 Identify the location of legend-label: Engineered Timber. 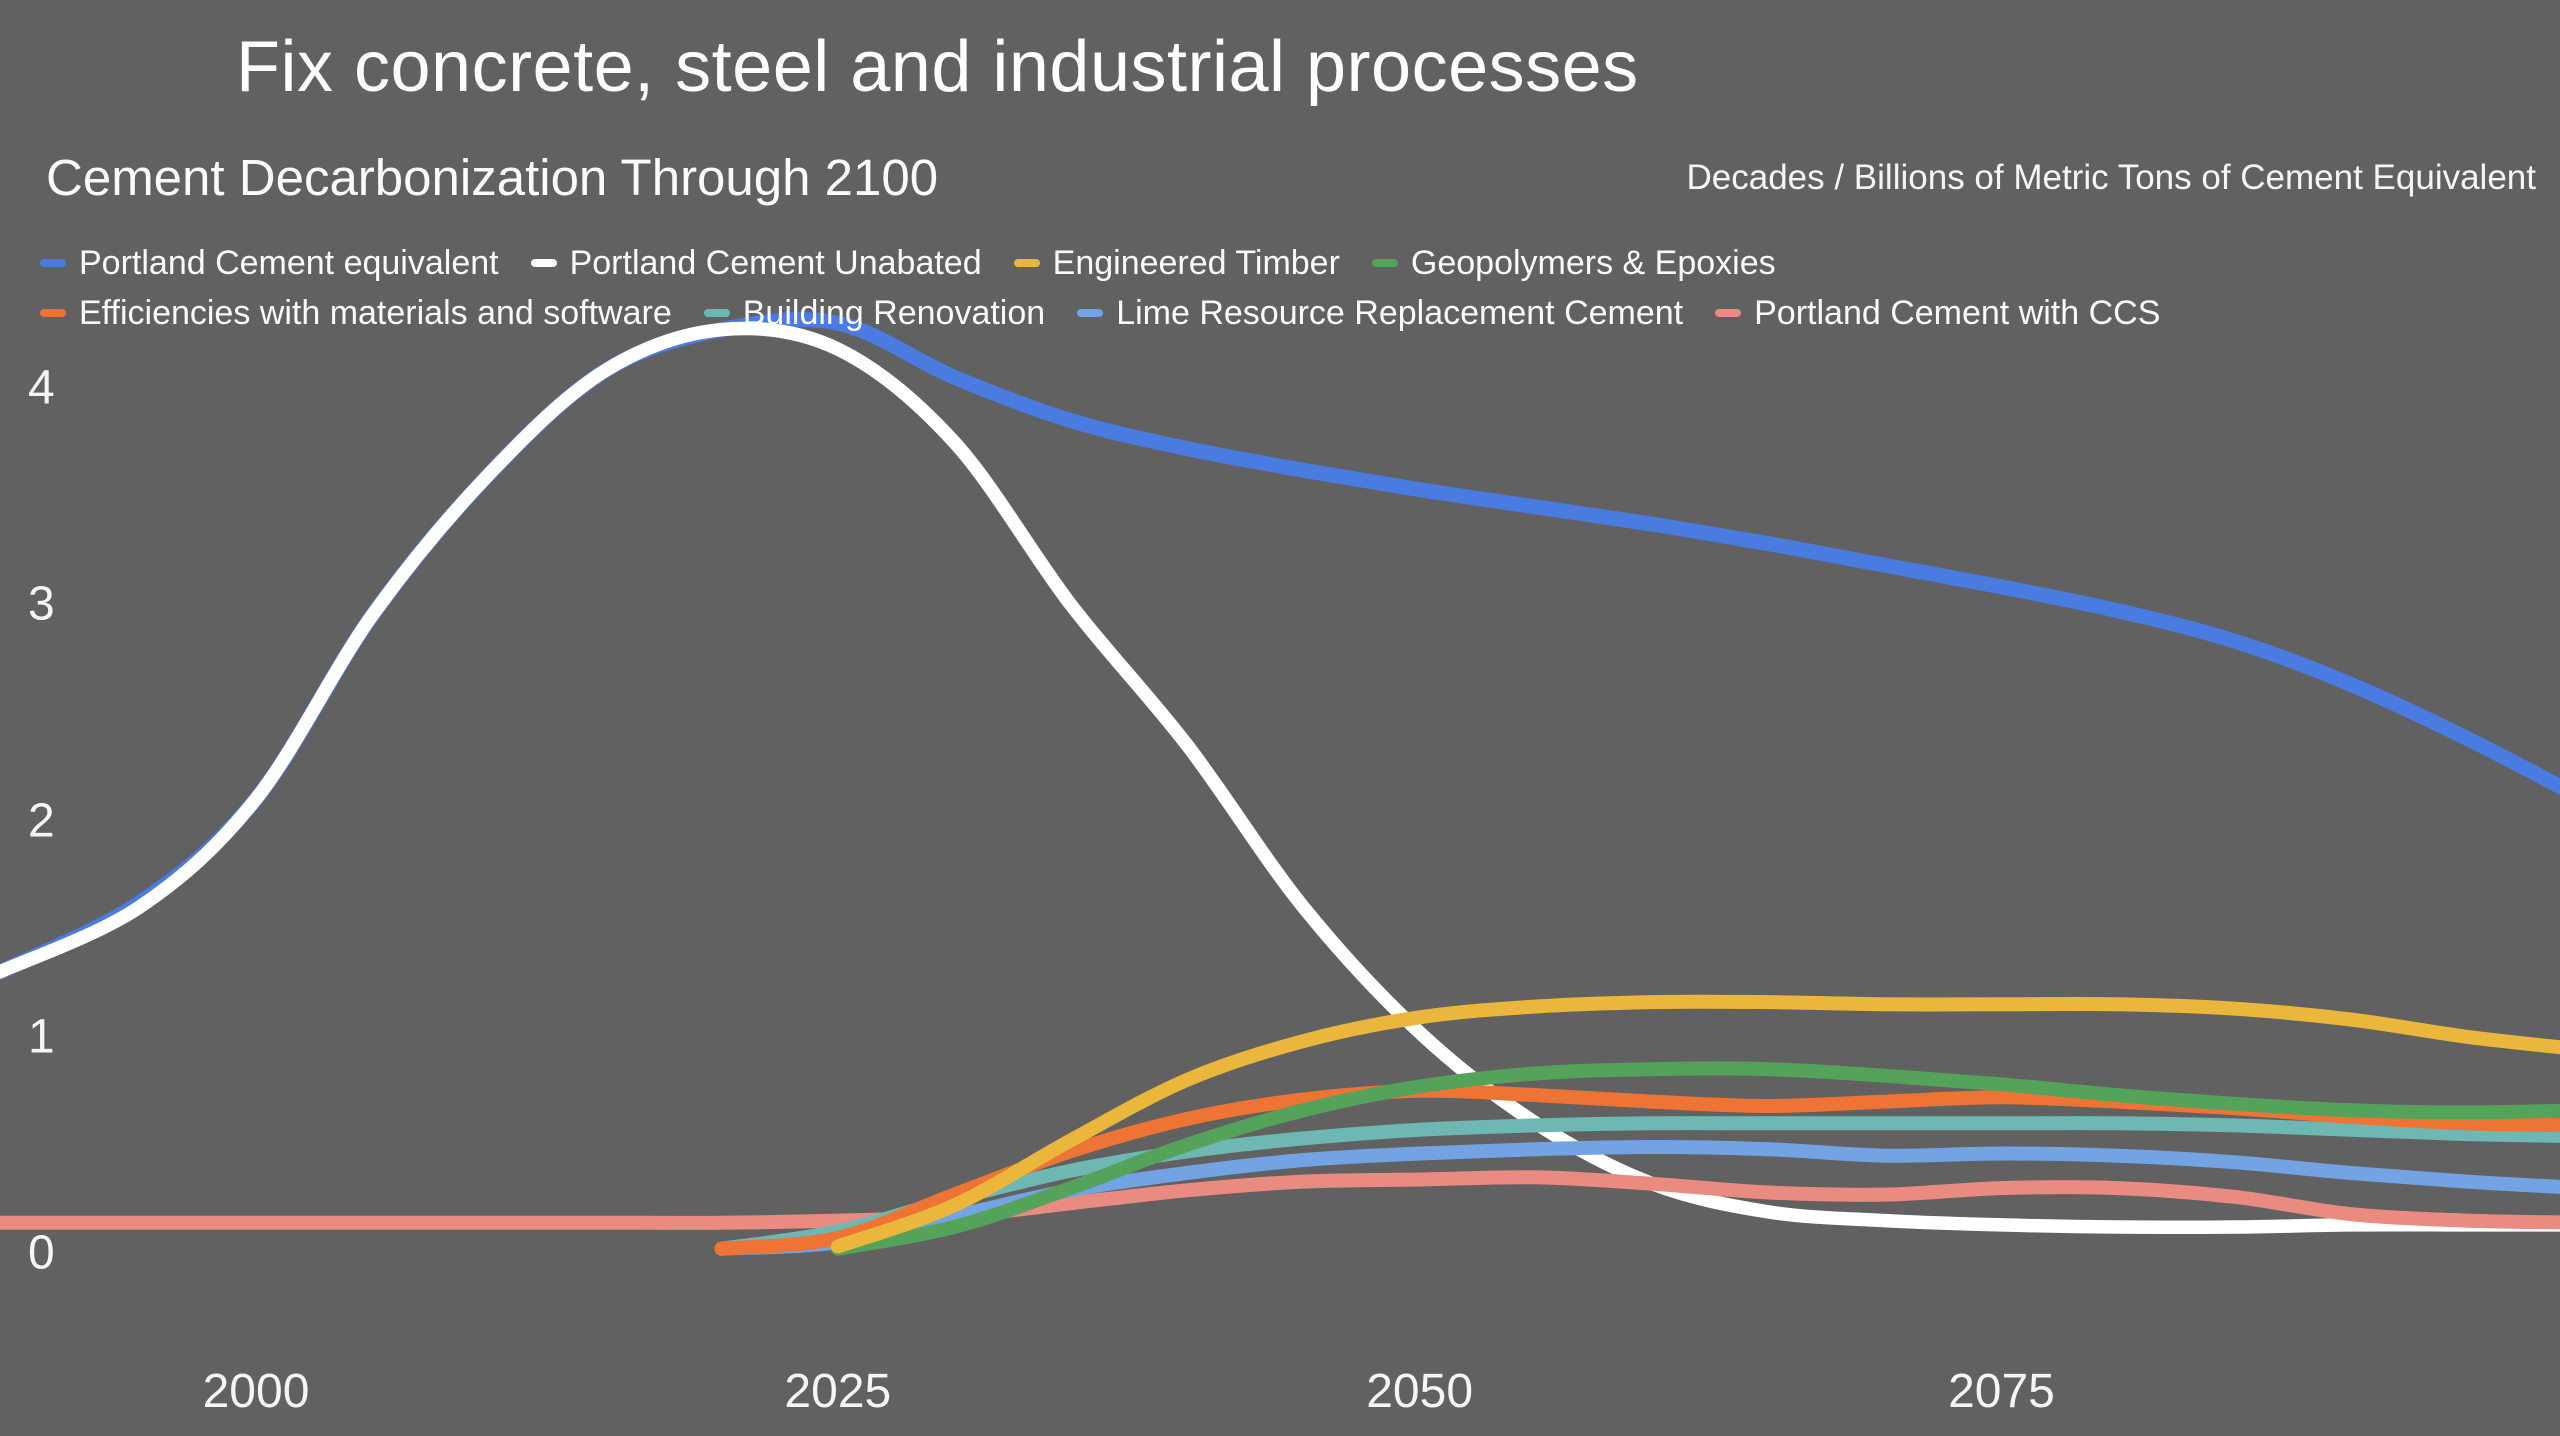
(1196, 262).